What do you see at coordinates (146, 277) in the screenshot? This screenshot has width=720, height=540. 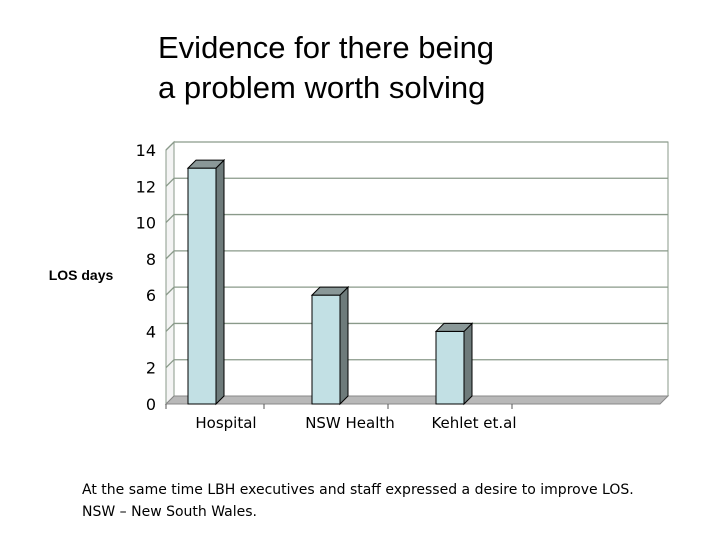 I see `y-axis-tick-labels: 0 2 4 6 8 10 12 14` at bounding box center [146, 277].